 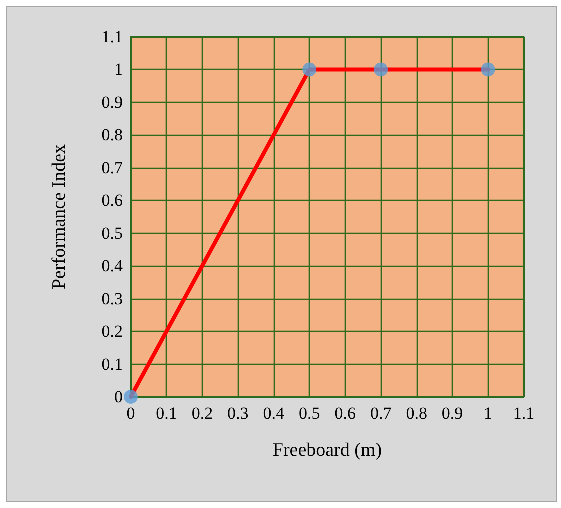 What do you see at coordinates (327, 450) in the screenshot?
I see `x-axis-title: Freeboard (m)` at bounding box center [327, 450].